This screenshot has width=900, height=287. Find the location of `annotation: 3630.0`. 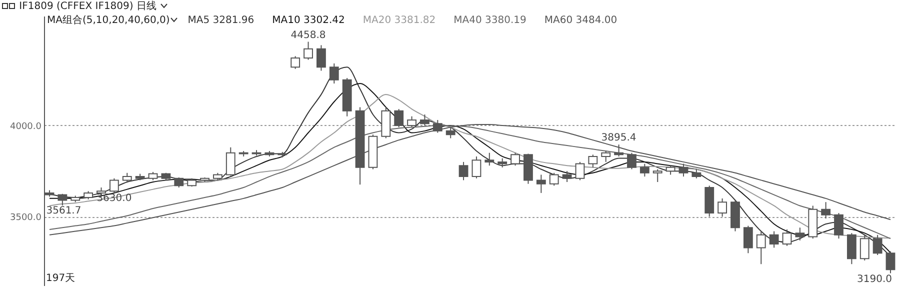

annotation: 3630.0 is located at coordinates (114, 198).